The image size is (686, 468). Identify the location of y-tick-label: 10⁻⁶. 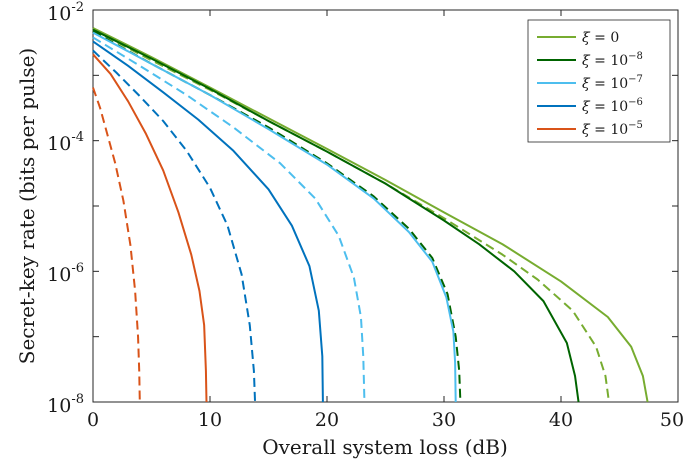
(65, 273).